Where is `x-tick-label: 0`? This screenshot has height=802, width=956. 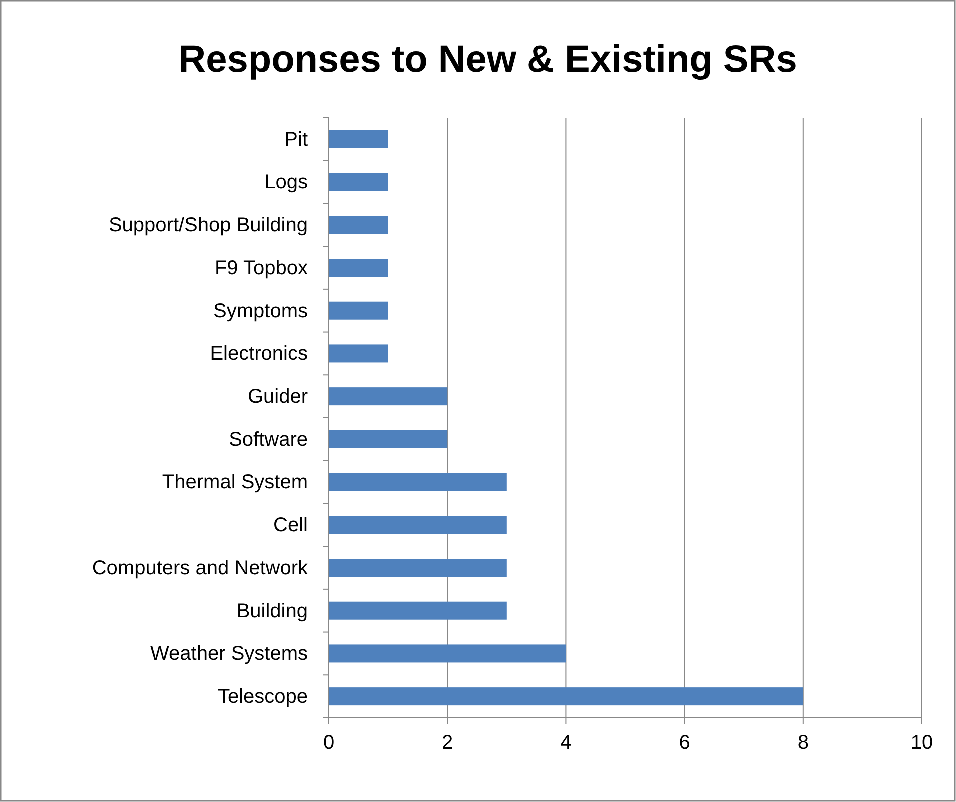 x-tick-label: 0 is located at coordinates (329, 743).